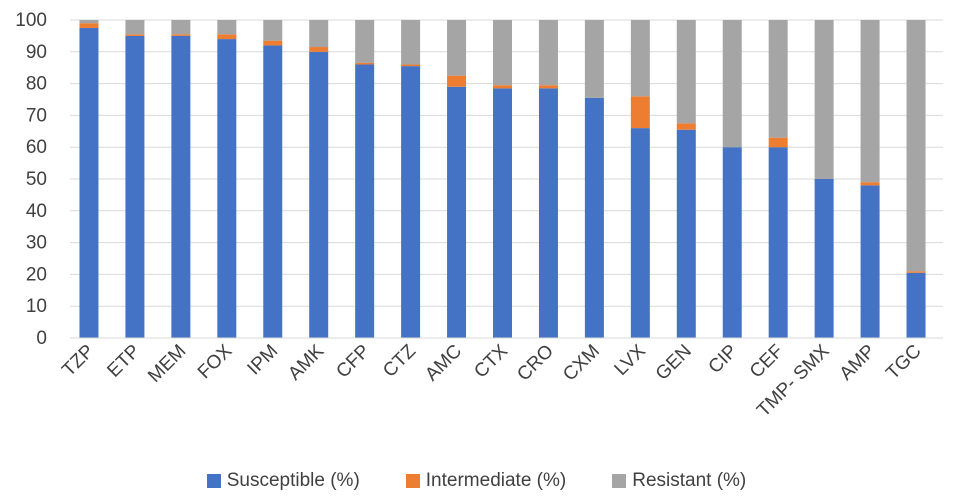 This screenshot has width=953, height=498. Describe the element at coordinates (778, 142) in the screenshot. I see `bar-CEF-intermediate` at that location.